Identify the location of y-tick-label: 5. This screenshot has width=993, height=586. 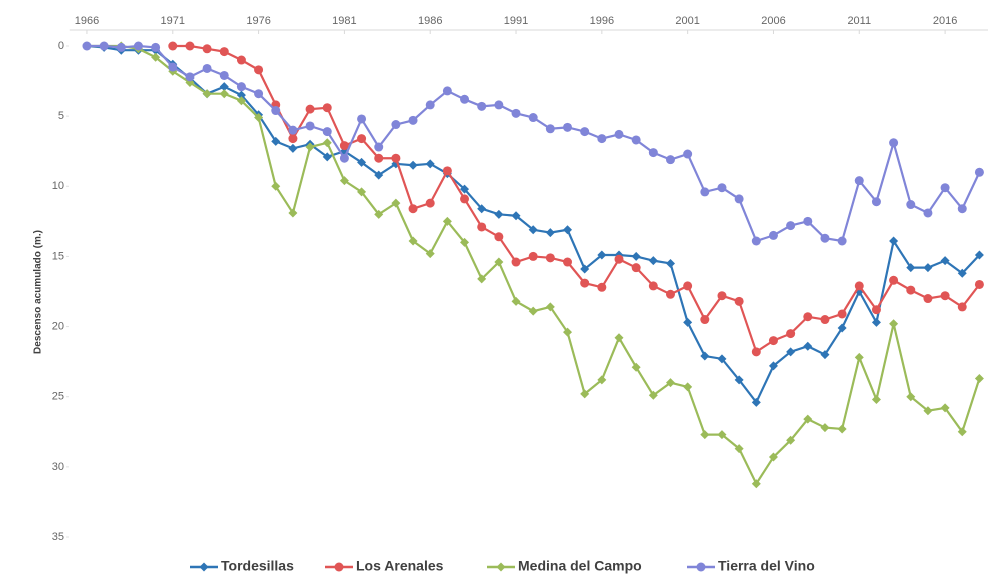
(61, 116).